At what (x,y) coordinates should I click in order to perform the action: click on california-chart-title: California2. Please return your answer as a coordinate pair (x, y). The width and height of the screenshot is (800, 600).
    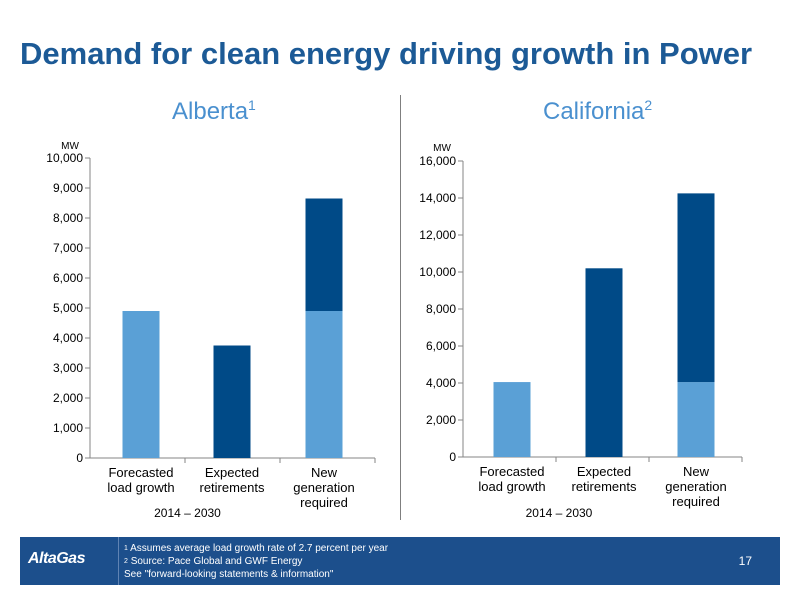
    Looking at the image, I should click on (597, 112).